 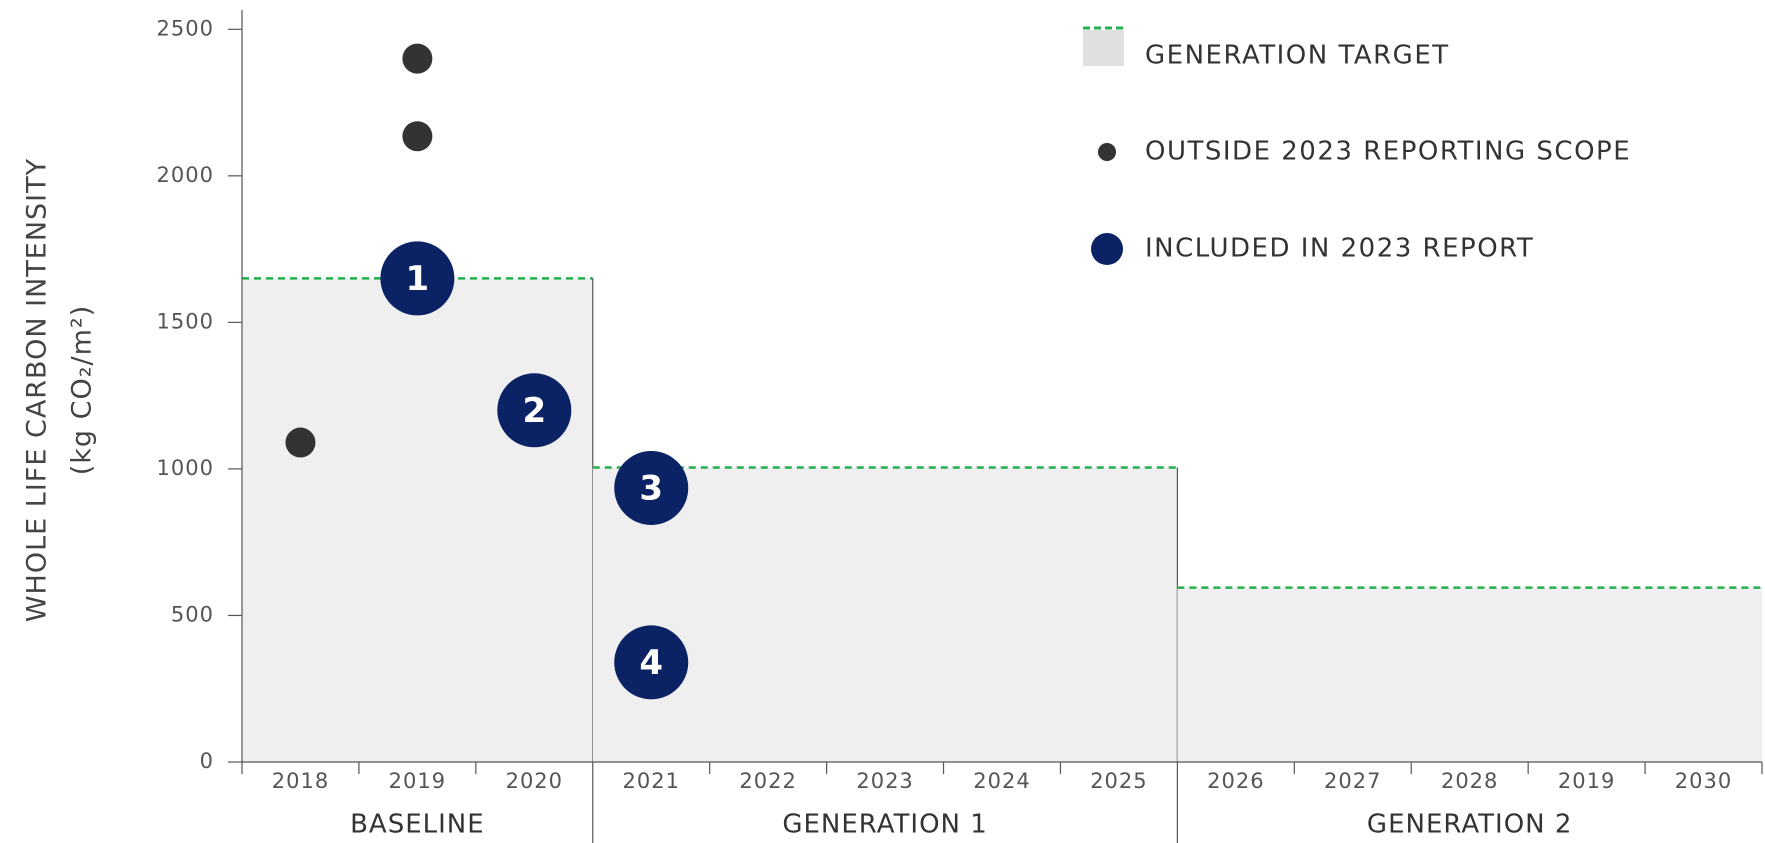 I want to click on x-tick-label: 2025, so click(x=1118, y=781).